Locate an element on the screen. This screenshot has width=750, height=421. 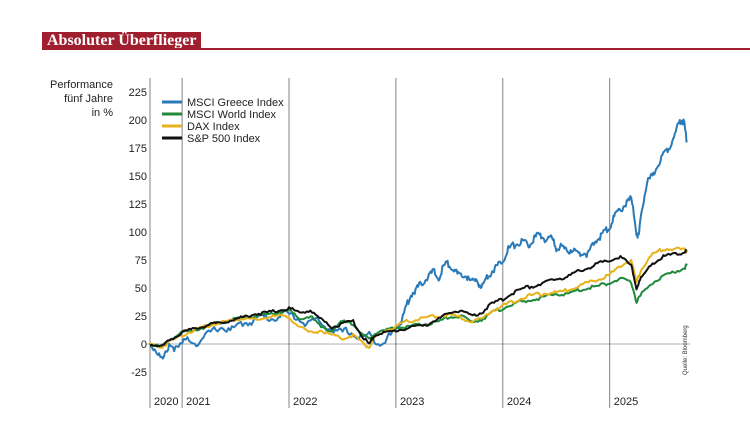
x-tick-2023: 2023 is located at coordinates (412, 402).